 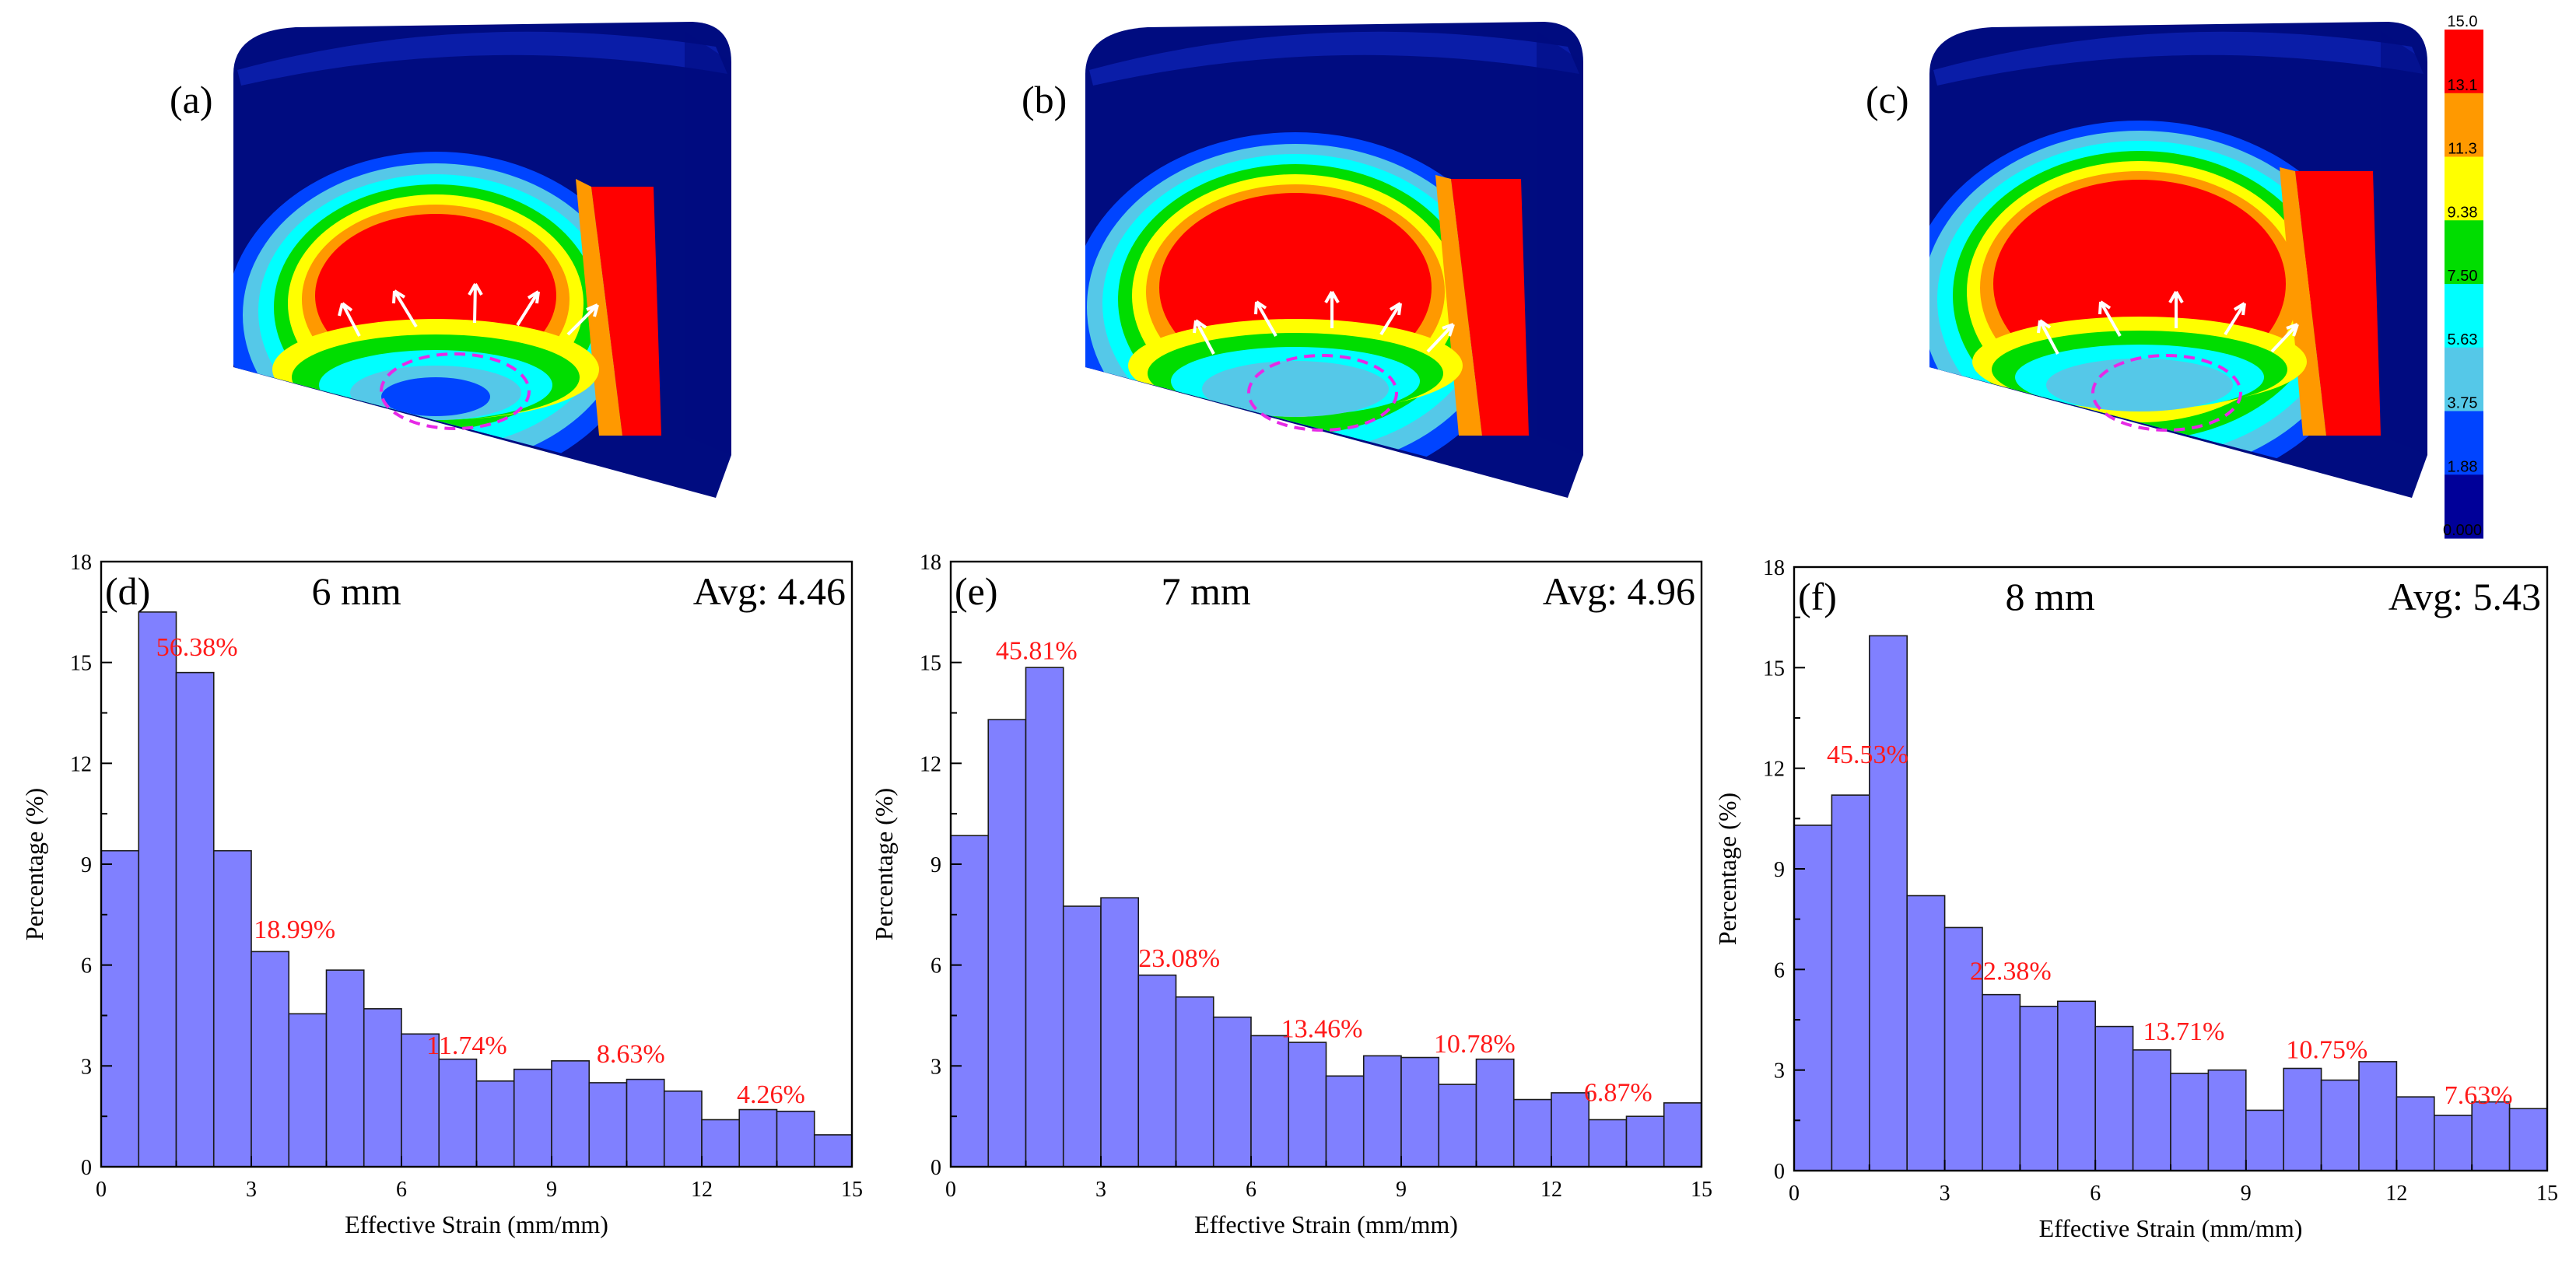 What do you see at coordinates (2463, 85) in the screenshot?
I see `colorbar-tick-label: 13.1` at bounding box center [2463, 85].